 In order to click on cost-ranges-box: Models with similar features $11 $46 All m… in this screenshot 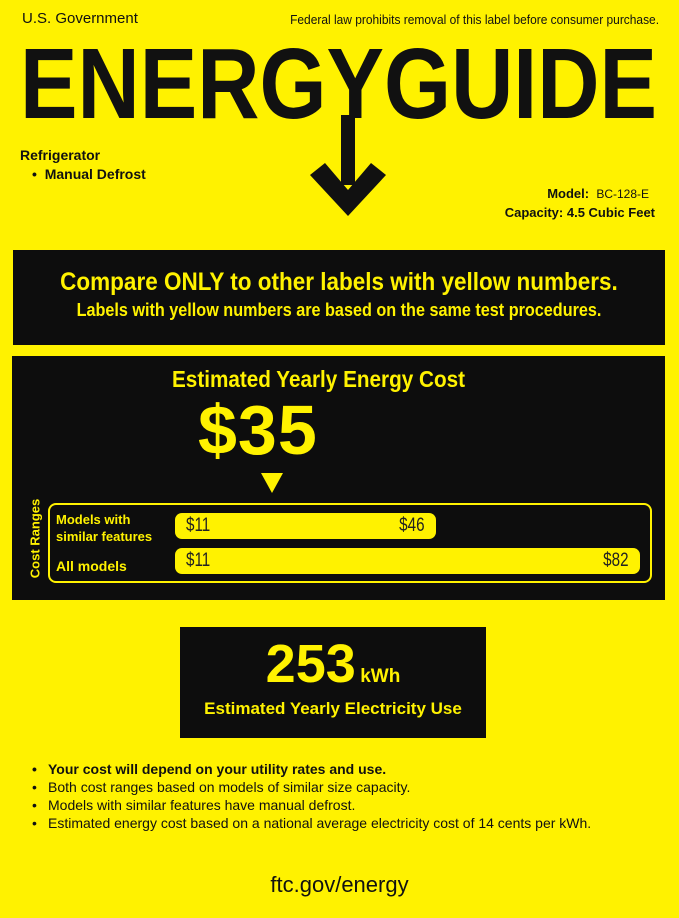, I will do `click(350, 543)`.